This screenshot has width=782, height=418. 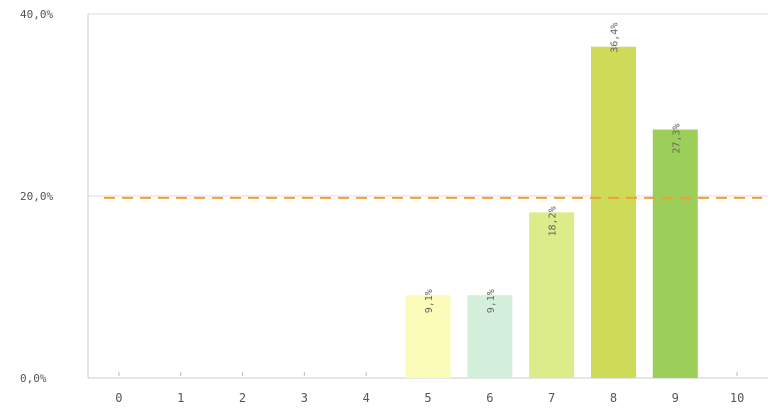 What do you see at coordinates (489, 398) in the screenshot?
I see `x-tick-label-6: 6` at bounding box center [489, 398].